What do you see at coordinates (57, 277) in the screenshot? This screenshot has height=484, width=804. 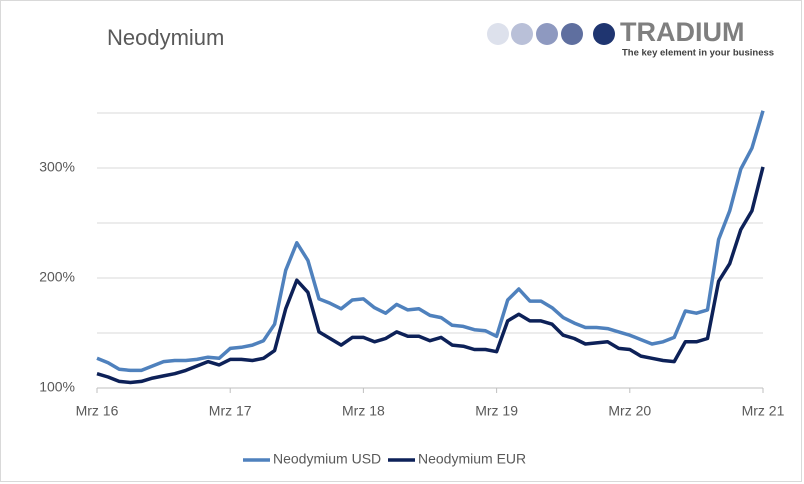 I see `y-tick-label: 200%` at bounding box center [57, 277].